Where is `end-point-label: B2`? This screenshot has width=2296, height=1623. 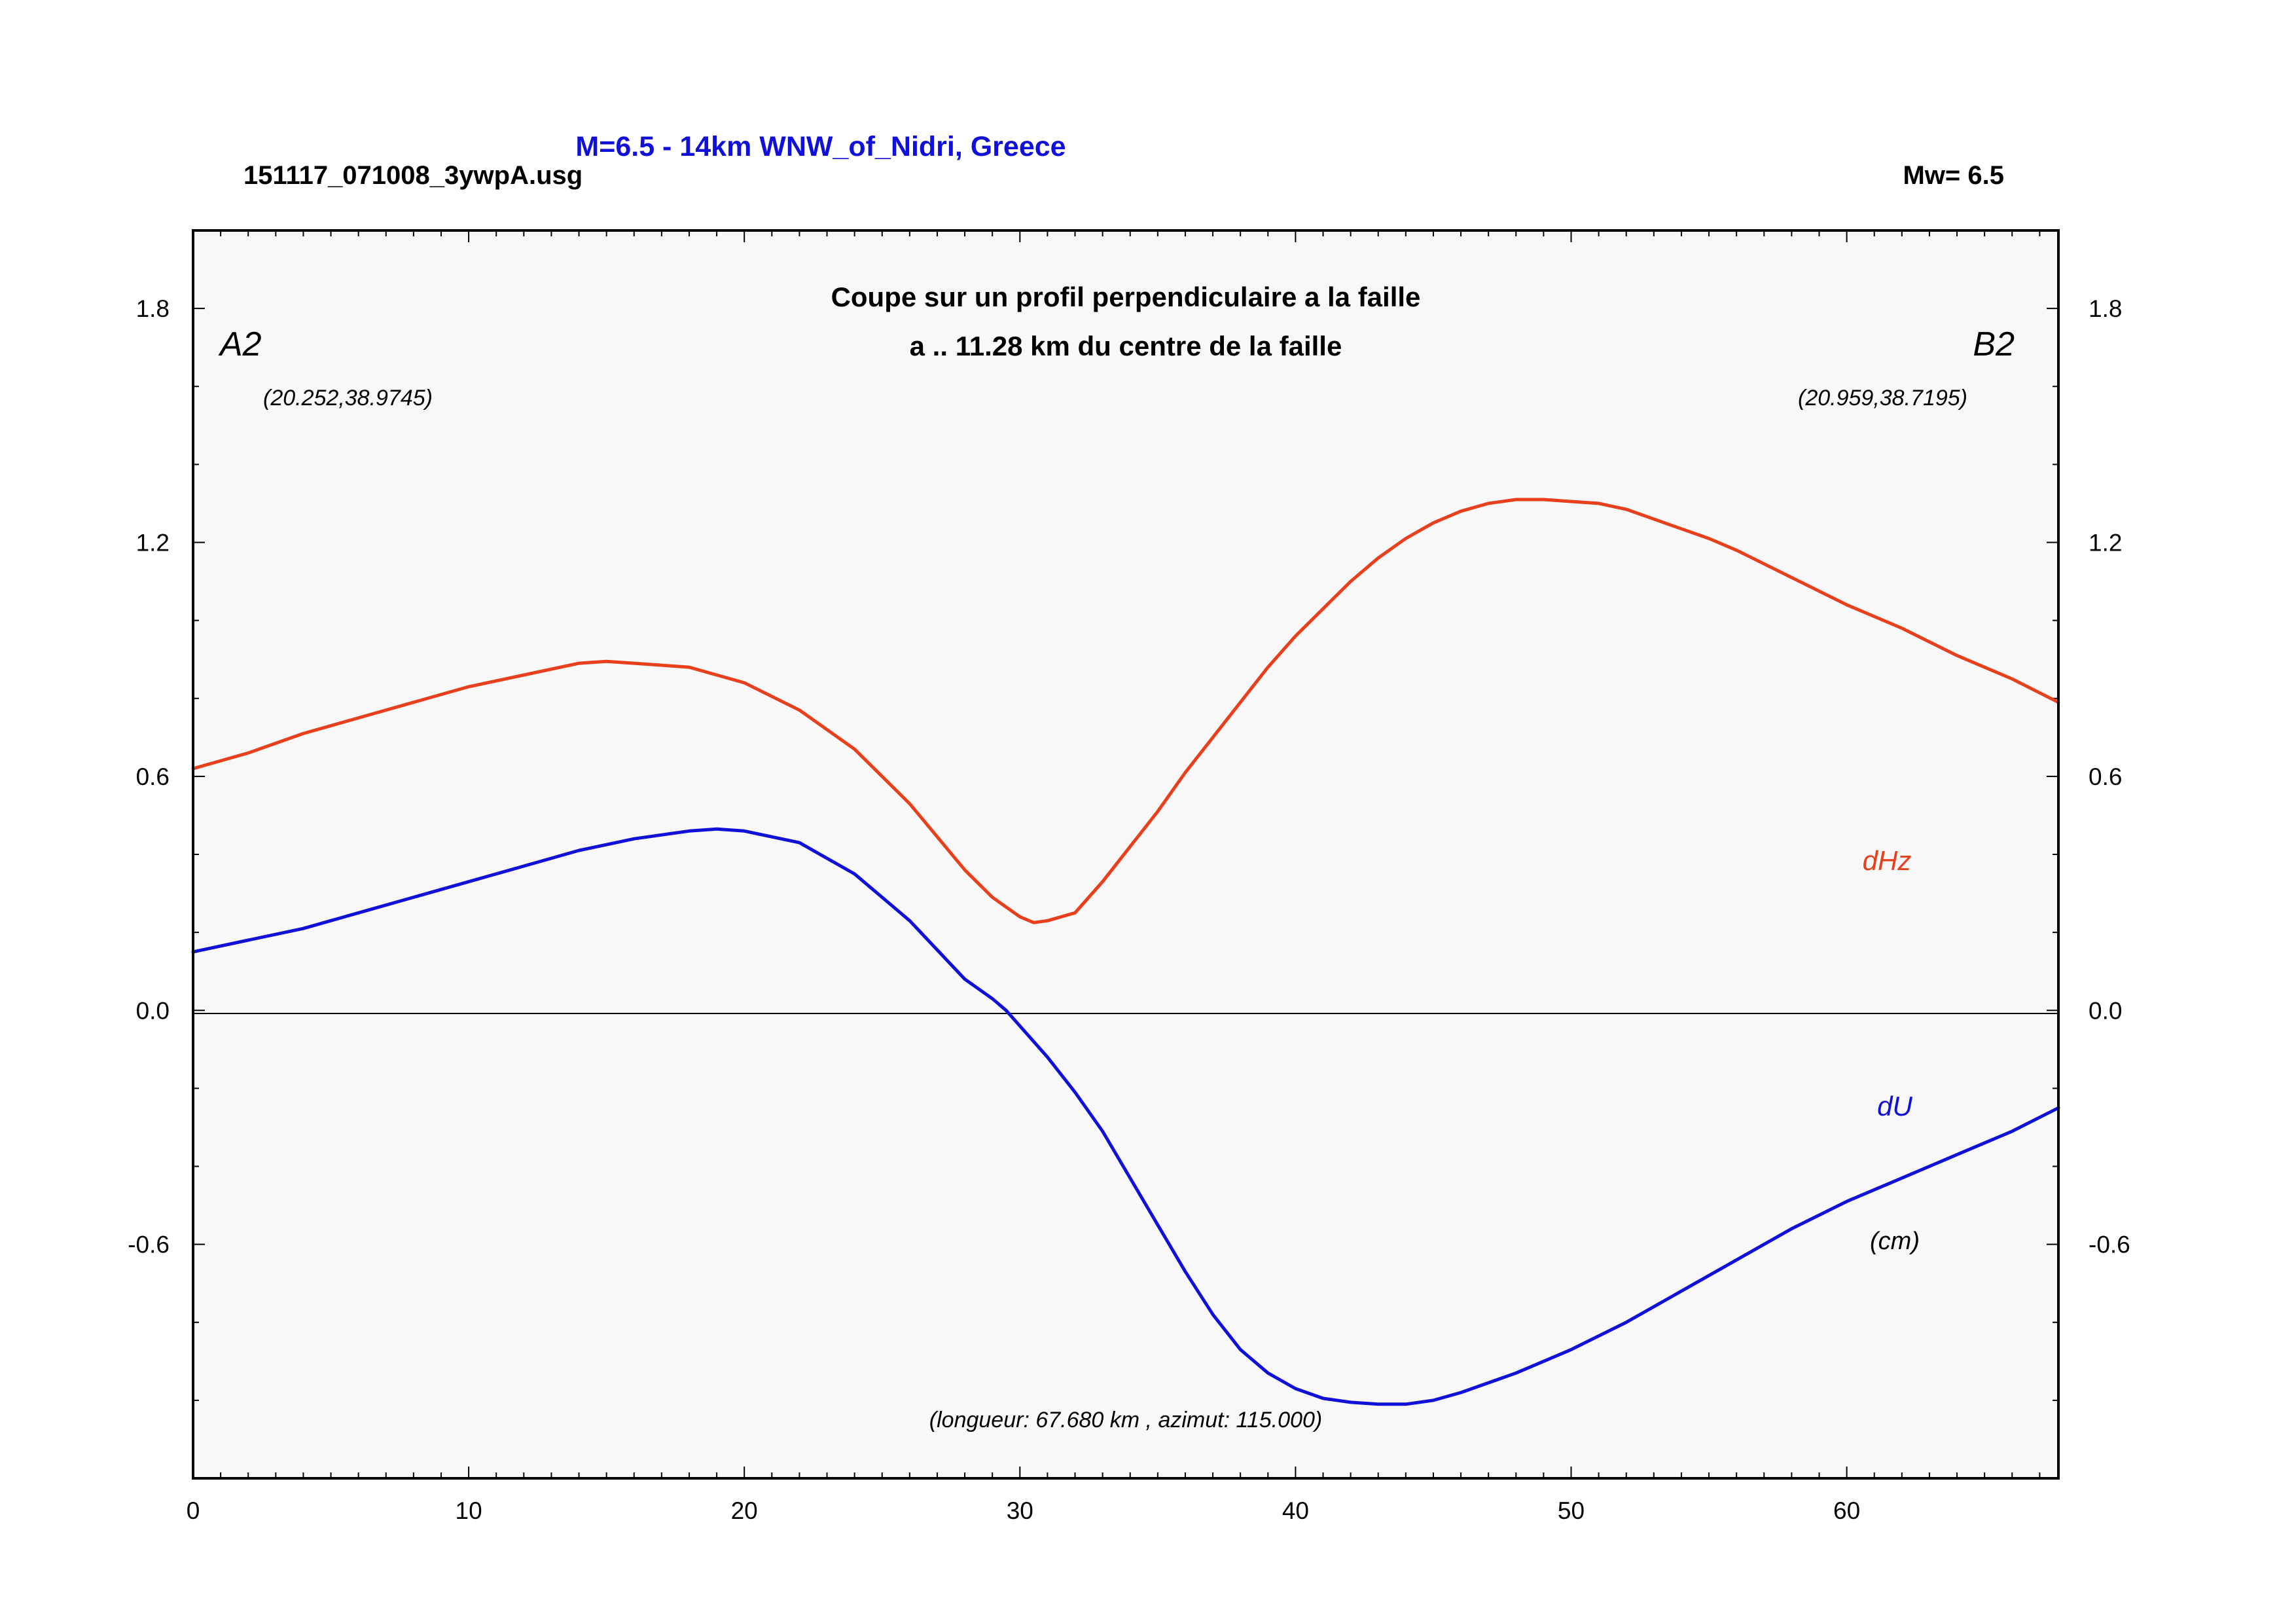
end-point-label: B2 is located at coordinates (1994, 344).